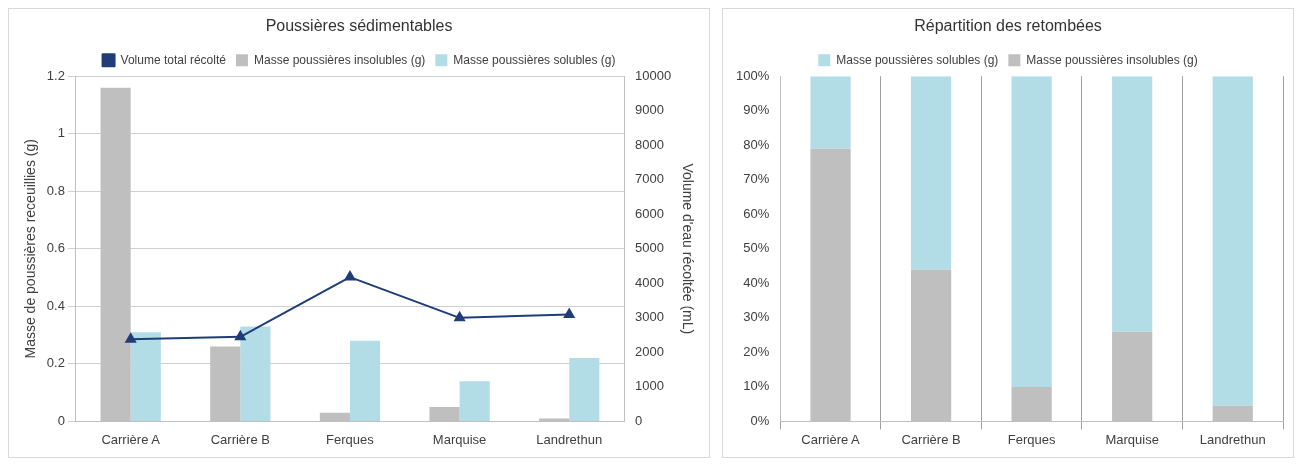 The height and width of the screenshot is (467, 1309). What do you see at coordinates (61, 420) in the screenshot?
I see `y-tick-label: 0` at bounding box center [61, 420].